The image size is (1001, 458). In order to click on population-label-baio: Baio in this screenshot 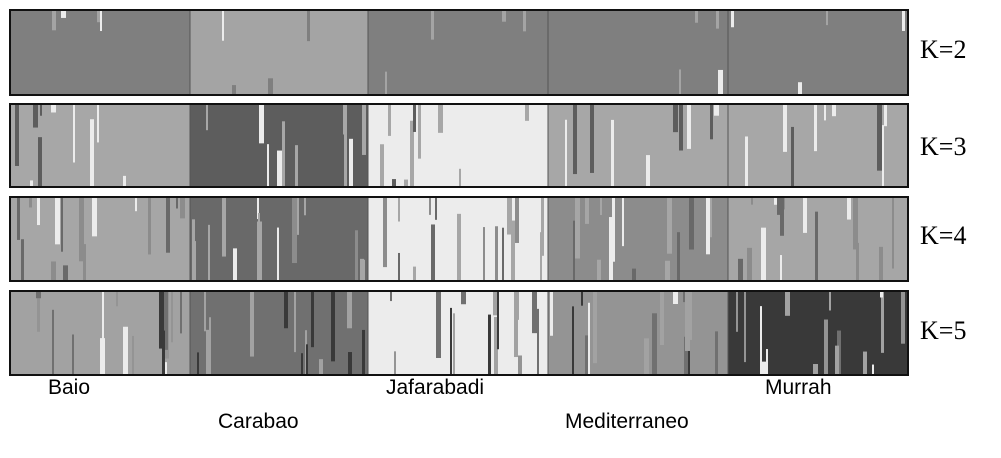, I will do `click(69, 387)`.